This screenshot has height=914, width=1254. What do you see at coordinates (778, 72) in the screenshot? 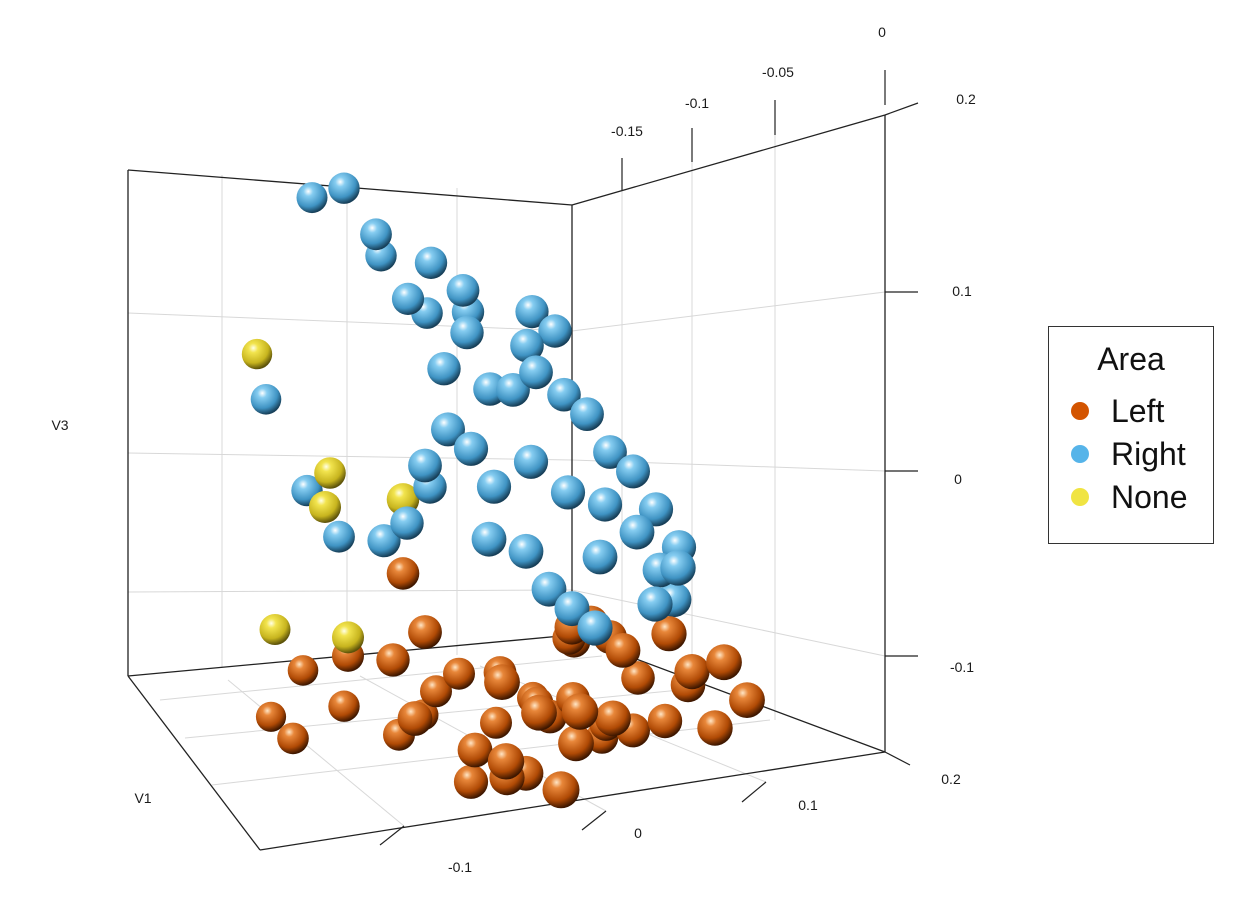
I see `tick-label-y-2: -0.05` at bounding box center [778, 72].